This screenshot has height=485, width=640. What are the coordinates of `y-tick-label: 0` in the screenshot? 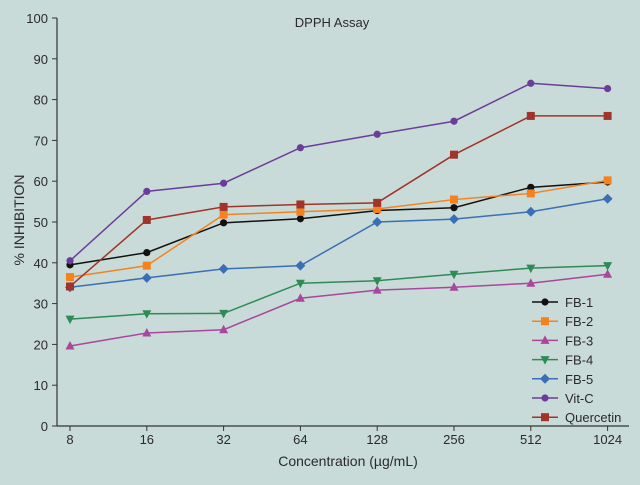 It's located at (44, 426).